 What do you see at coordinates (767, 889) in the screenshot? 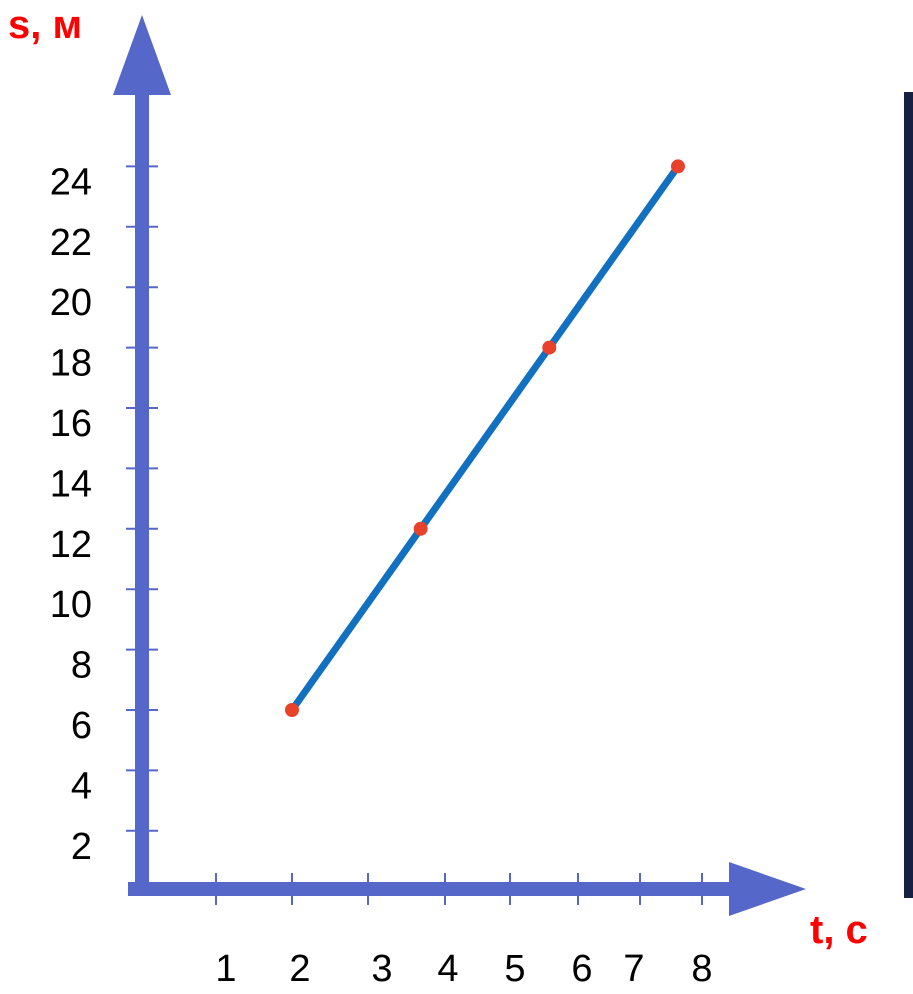
I see `x-axis-arrowhead` at bounding box center [767, 889].